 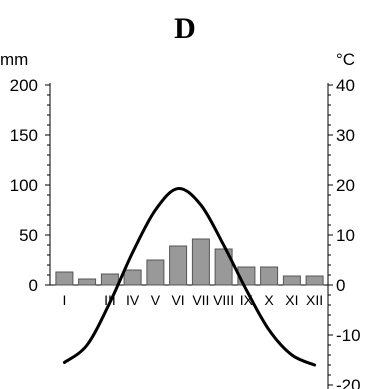 I want to click on left-axis-tick-label: 50, so click(x=28, y=235).